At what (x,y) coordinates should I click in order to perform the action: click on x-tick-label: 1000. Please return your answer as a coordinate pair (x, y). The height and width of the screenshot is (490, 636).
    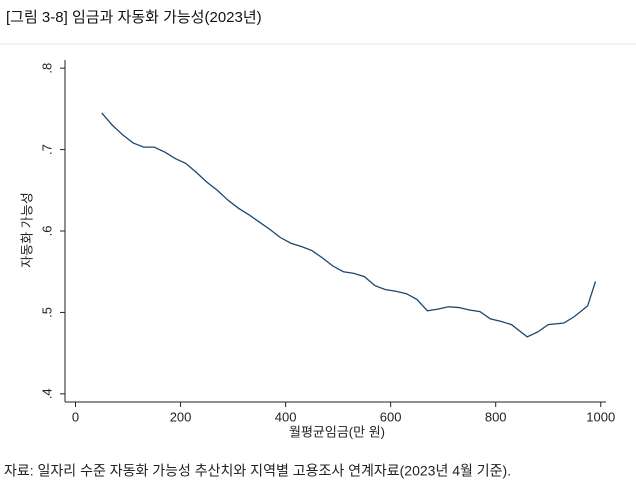
    Looking at the image, I should click on (600, 416).